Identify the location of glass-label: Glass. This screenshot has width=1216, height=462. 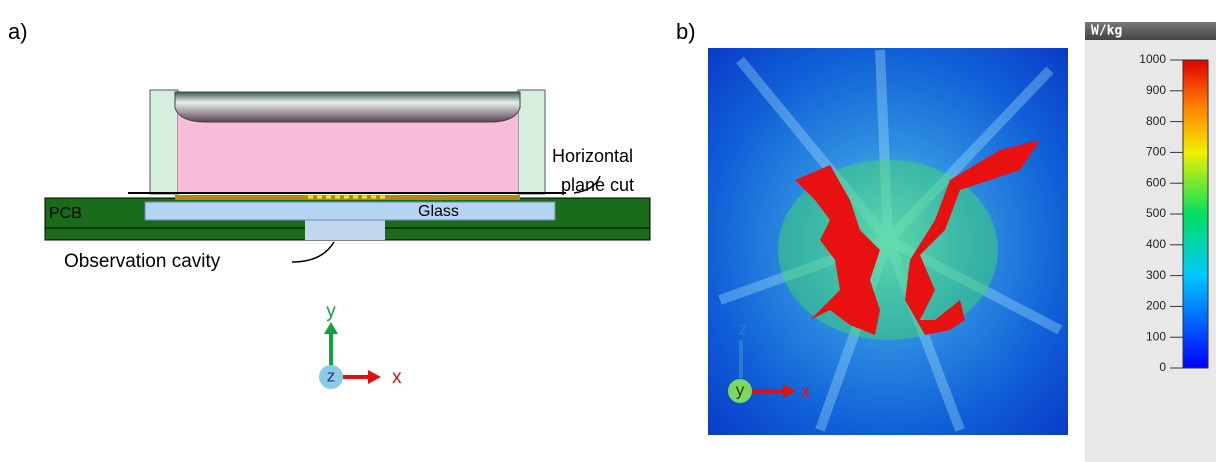
(438, 211).